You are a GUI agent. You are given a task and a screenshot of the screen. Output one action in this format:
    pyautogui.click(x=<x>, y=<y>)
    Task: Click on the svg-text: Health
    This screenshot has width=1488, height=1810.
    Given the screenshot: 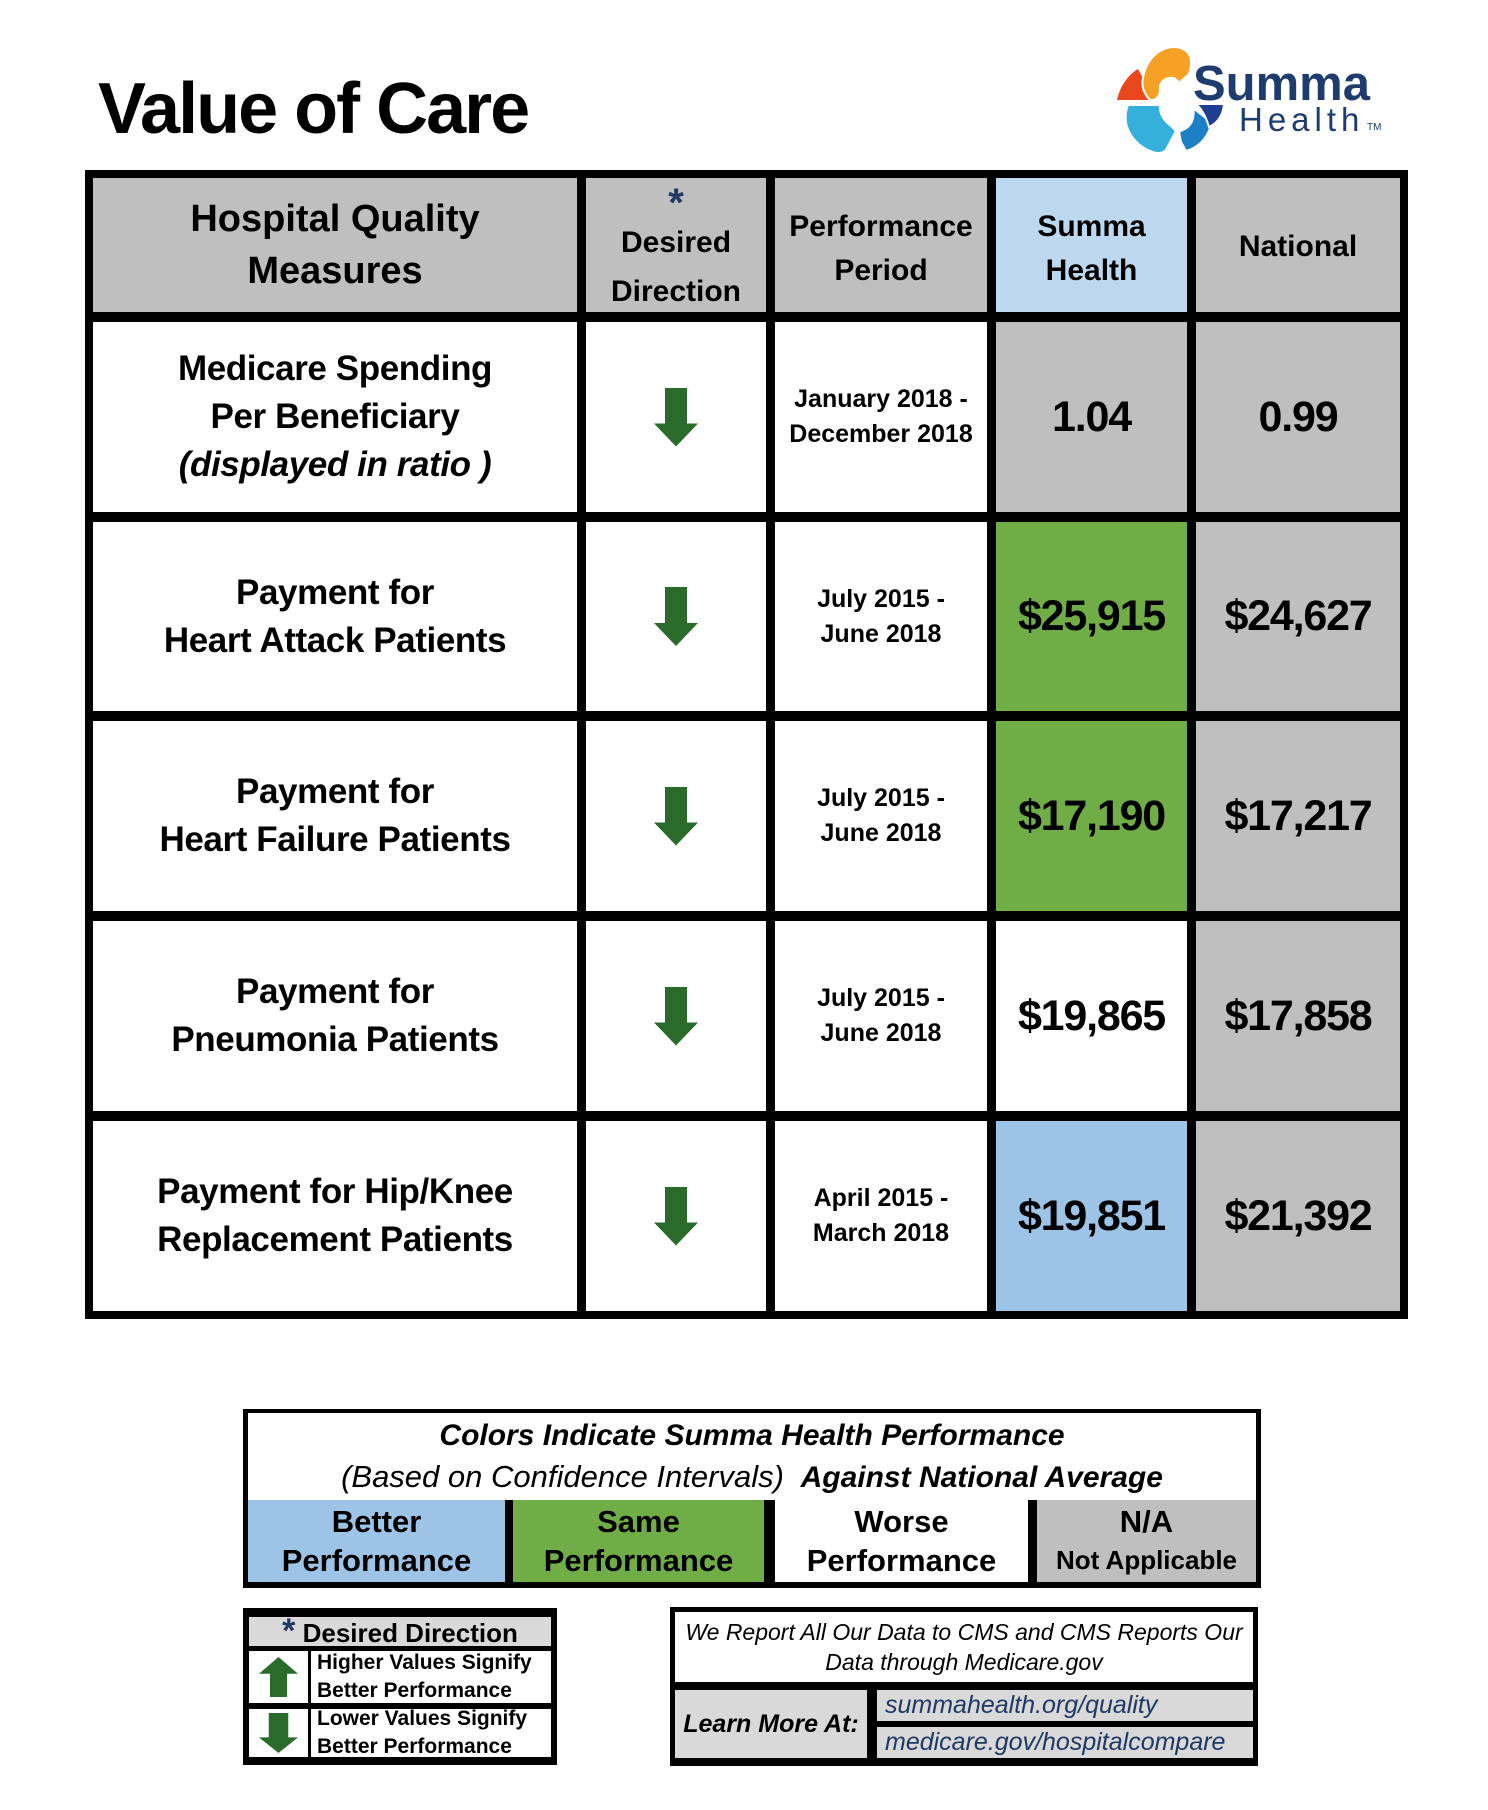 What is the action you would take?
    pyautogui.click(x=1301, y=119)
    